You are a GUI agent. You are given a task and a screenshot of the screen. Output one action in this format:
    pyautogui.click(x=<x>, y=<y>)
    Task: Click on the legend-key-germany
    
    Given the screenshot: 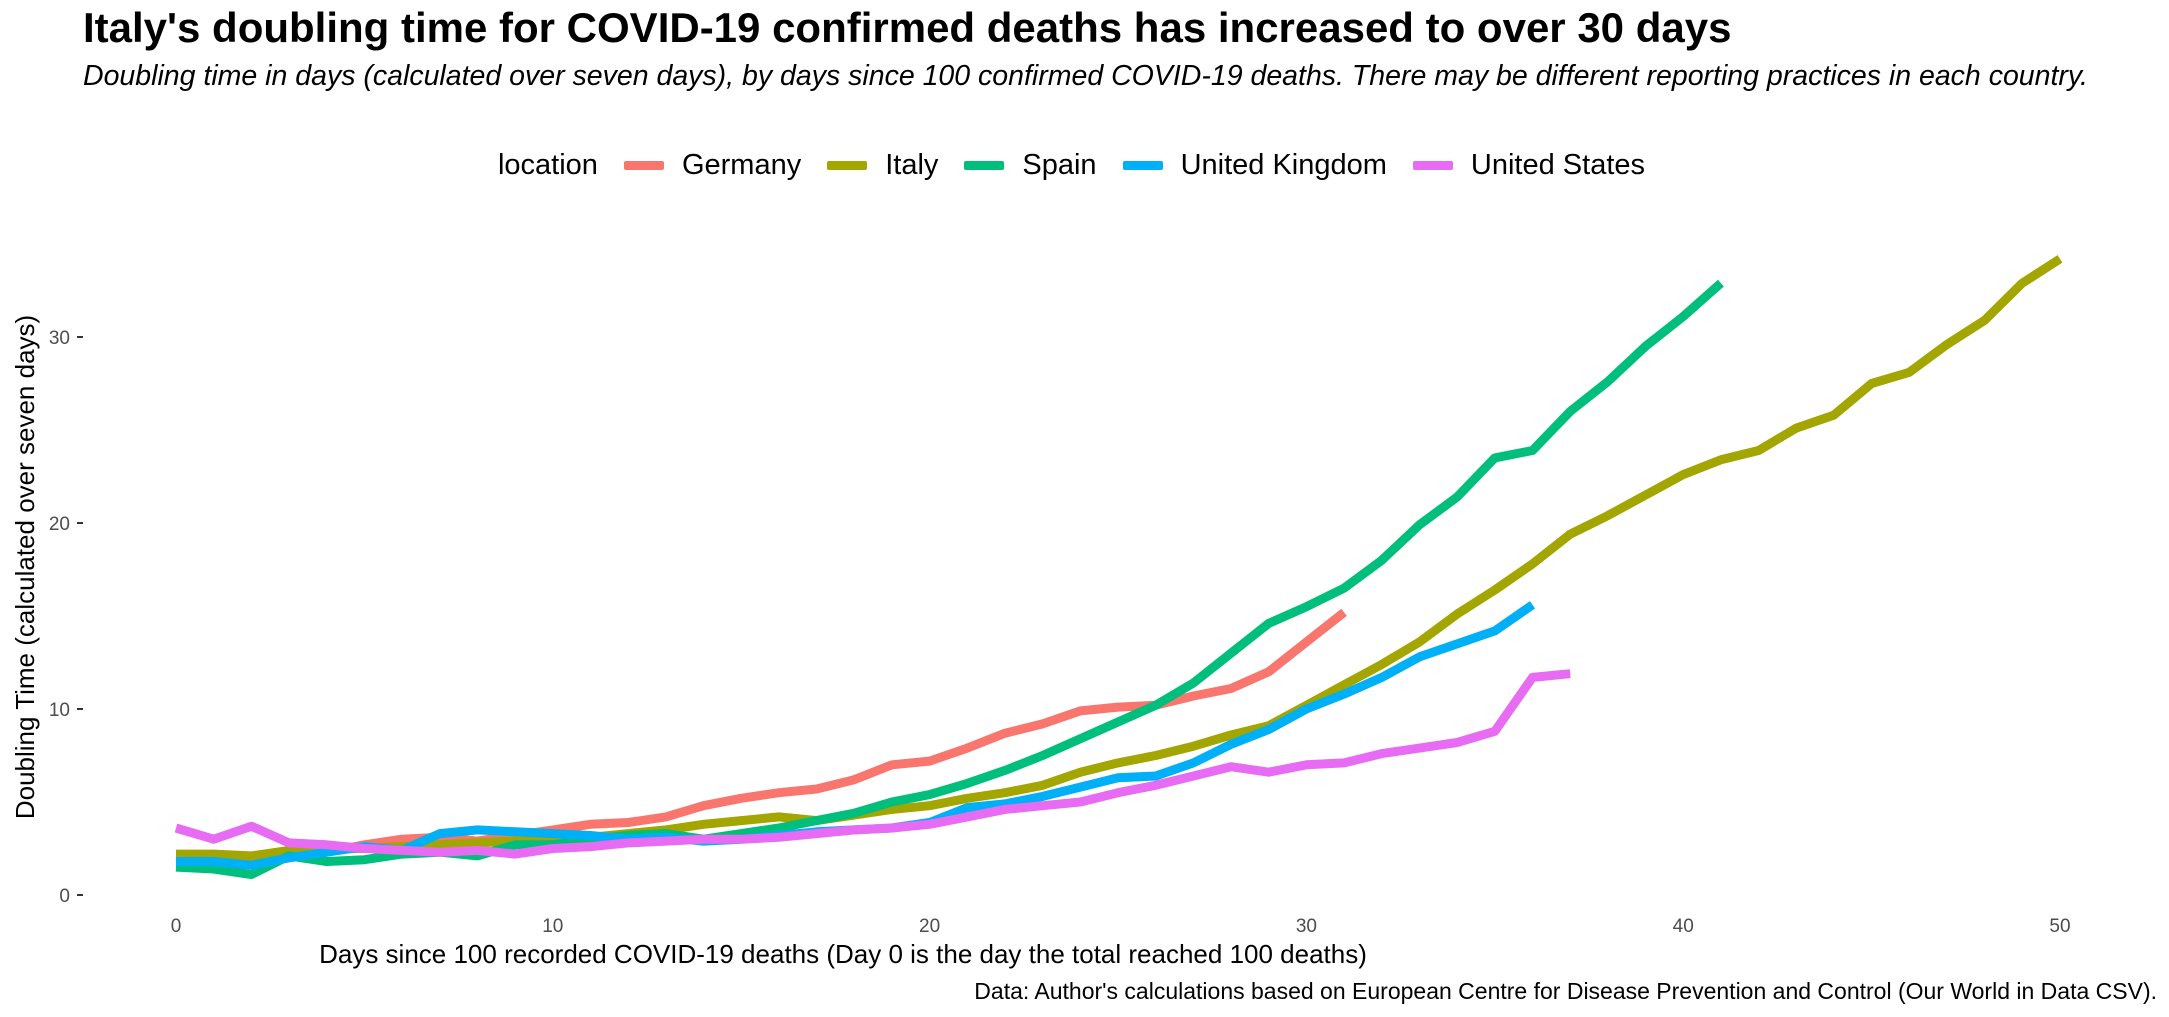 What is the action you would take?
    pyautogui.click(x=643, y=165)
    